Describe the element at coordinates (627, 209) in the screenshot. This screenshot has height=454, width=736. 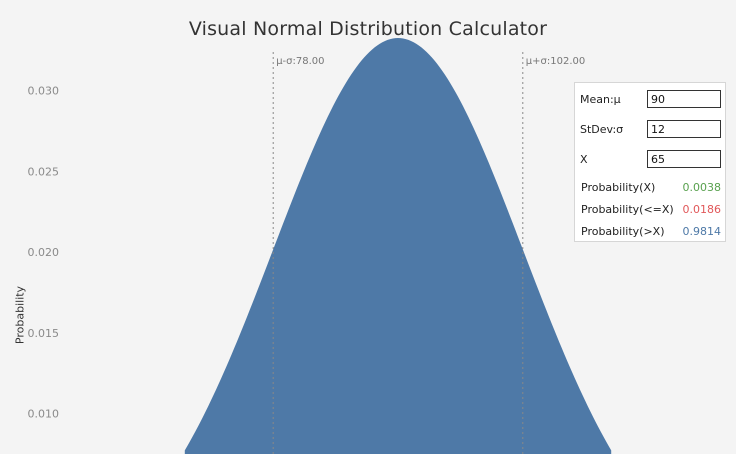
I see `prob-le-label: Probability(<=X)` at that location.